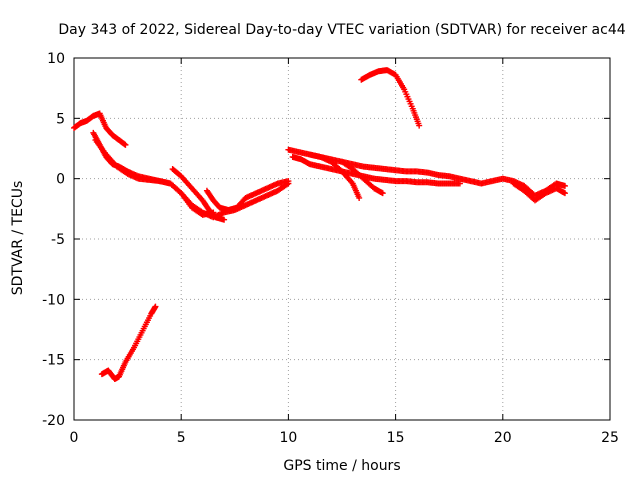  What do you see at coordinates (396, 438) in the screenshot?
I see `x-tick-label: 15` at bounding box center [396, 438].